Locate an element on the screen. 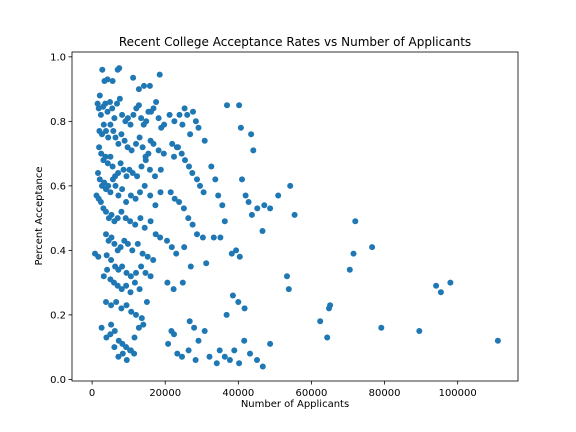 Image resolution: width=576 pixels, height=432 pixels. x-tick-label: 40000 is located at coordinates (238, 393).